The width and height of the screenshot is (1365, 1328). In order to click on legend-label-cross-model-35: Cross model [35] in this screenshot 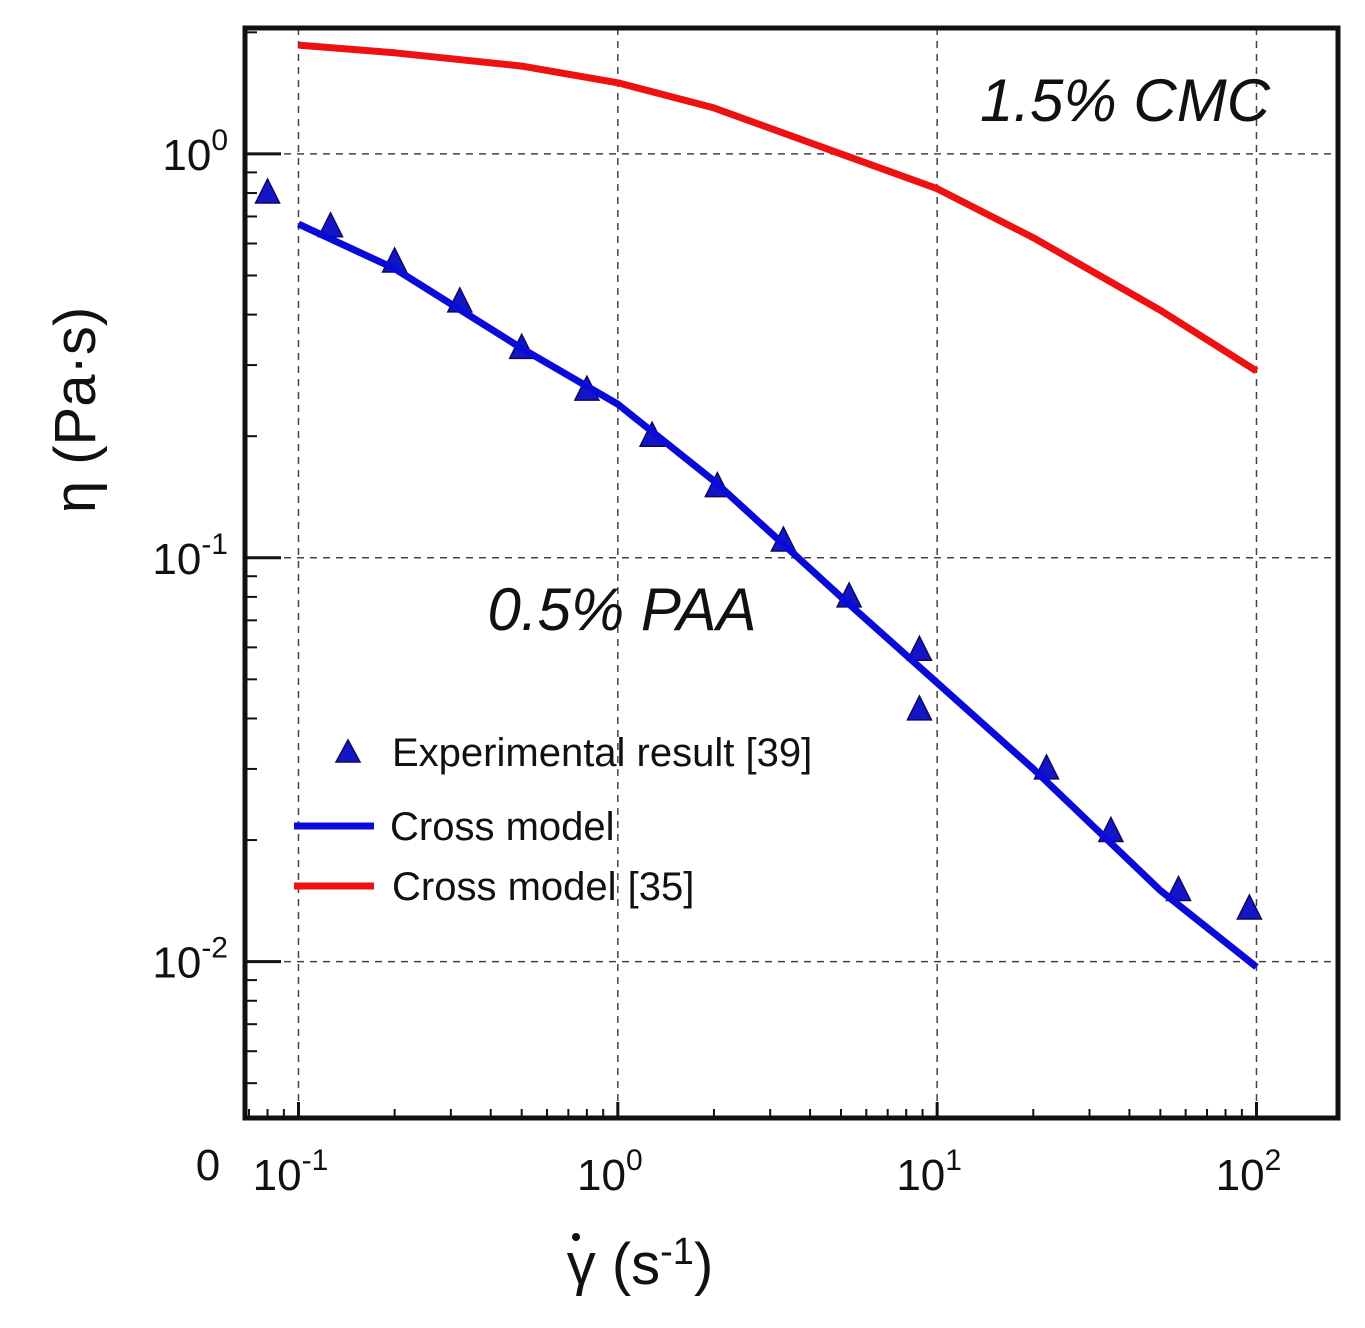, I will do `click(543, 887)`.